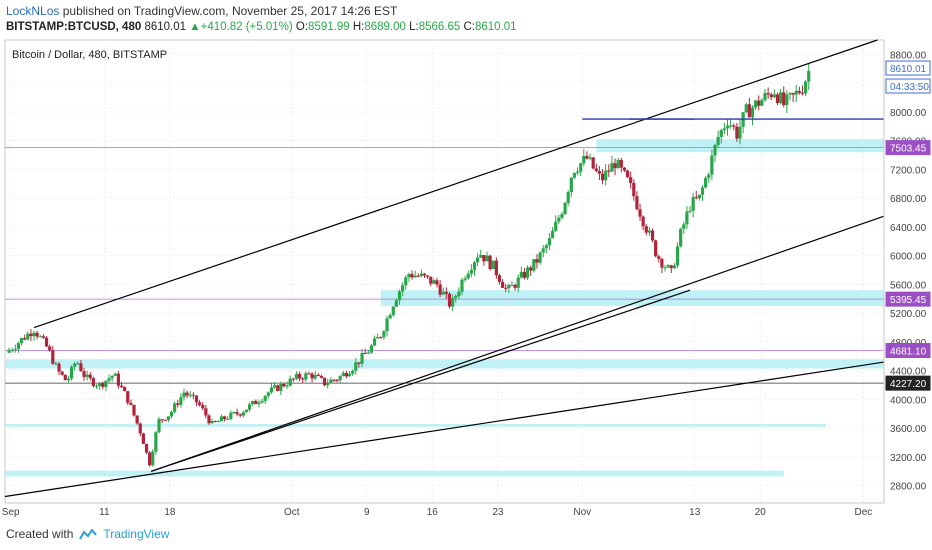 Image resolution: width=932 pixels, height=550 pixels. I want to click on price-tick-label: 8000.00, so click(908, 113).